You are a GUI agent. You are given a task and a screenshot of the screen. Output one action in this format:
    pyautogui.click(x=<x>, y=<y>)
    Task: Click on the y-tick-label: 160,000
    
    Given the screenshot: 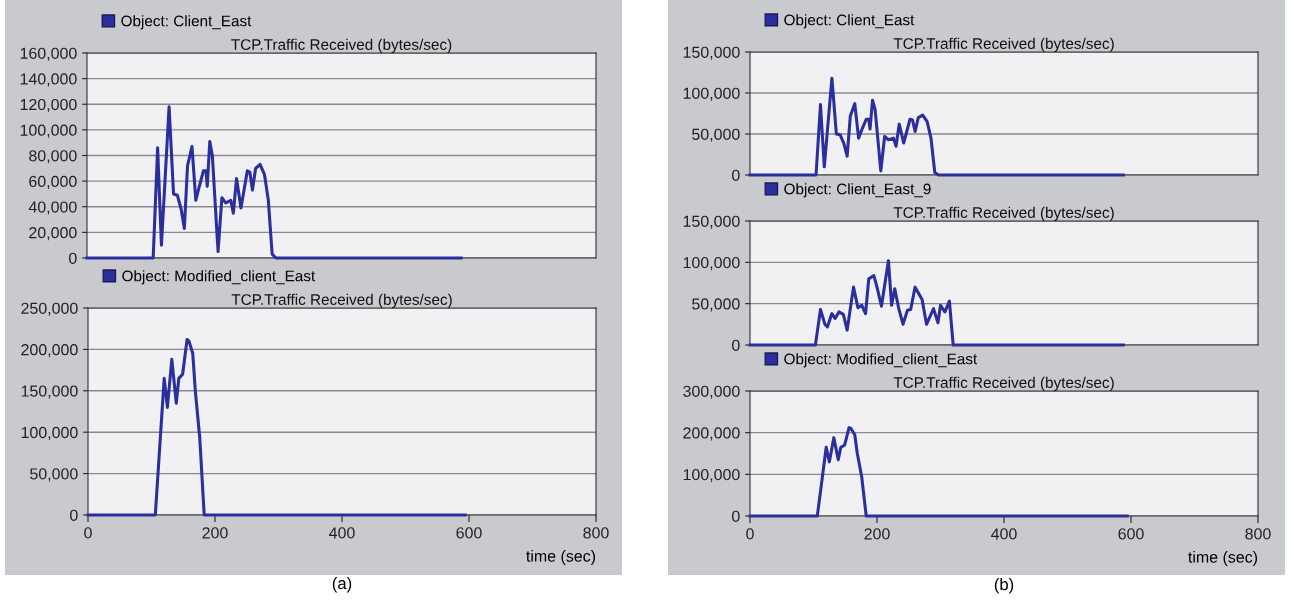 What is the action you would take?
    pyautogui.click(x=48, y=54)
    